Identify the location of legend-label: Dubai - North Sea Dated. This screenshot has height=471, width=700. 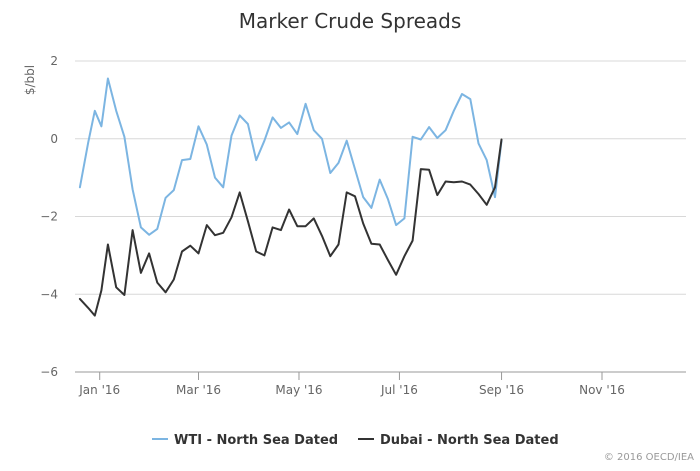
(469, 440).